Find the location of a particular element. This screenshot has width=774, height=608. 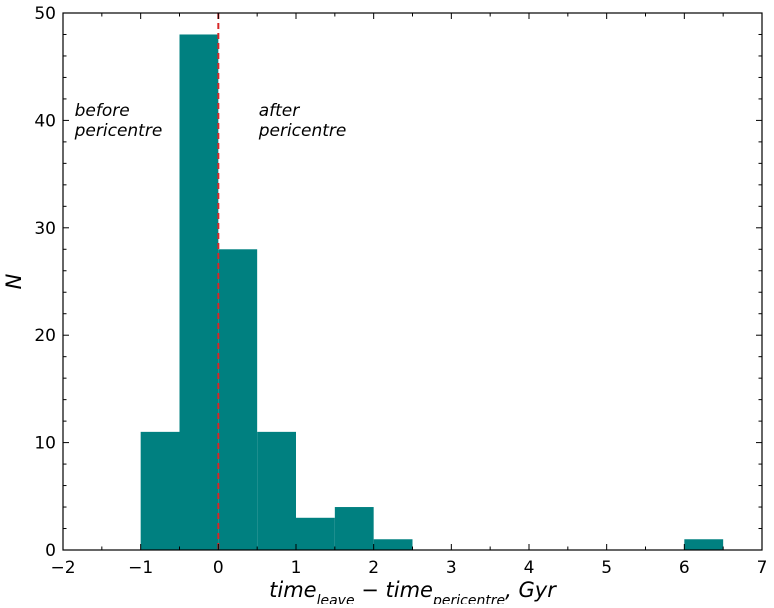

annotation-line: before is located at coordinates (102, 111).